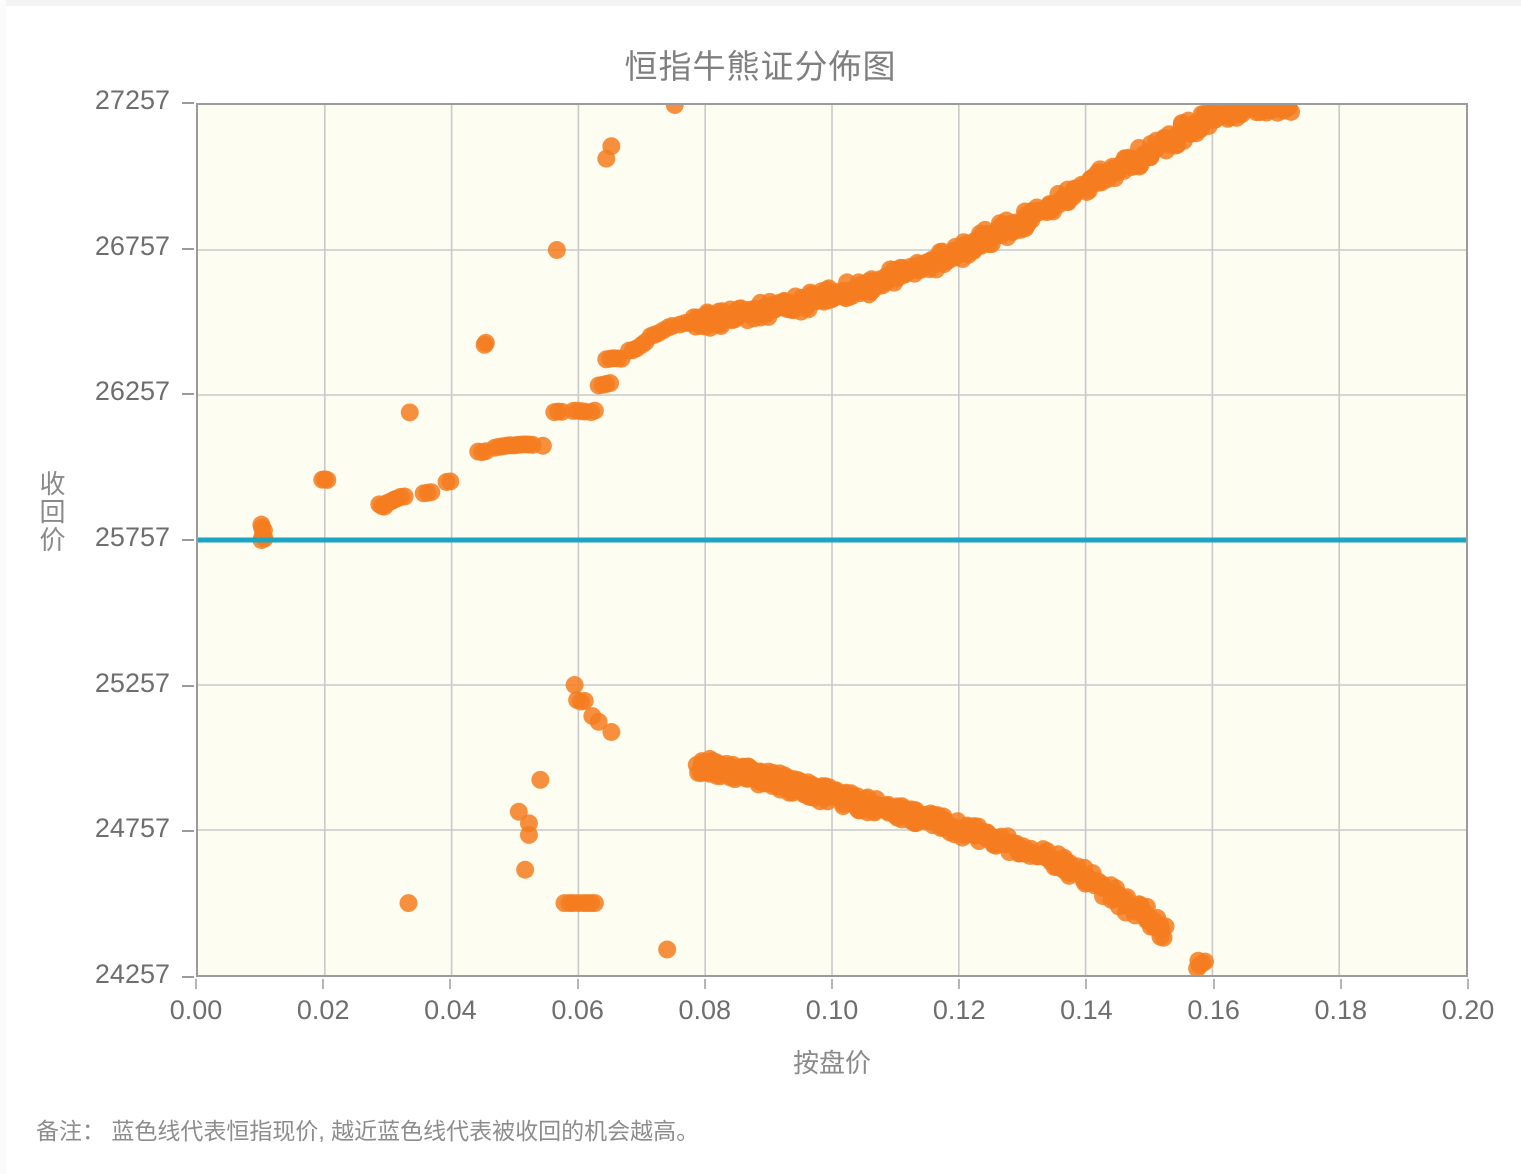 The image size is (1521, 1174). I want to click on x-axis-tick-label: 0.16, so click(1213, 1010).